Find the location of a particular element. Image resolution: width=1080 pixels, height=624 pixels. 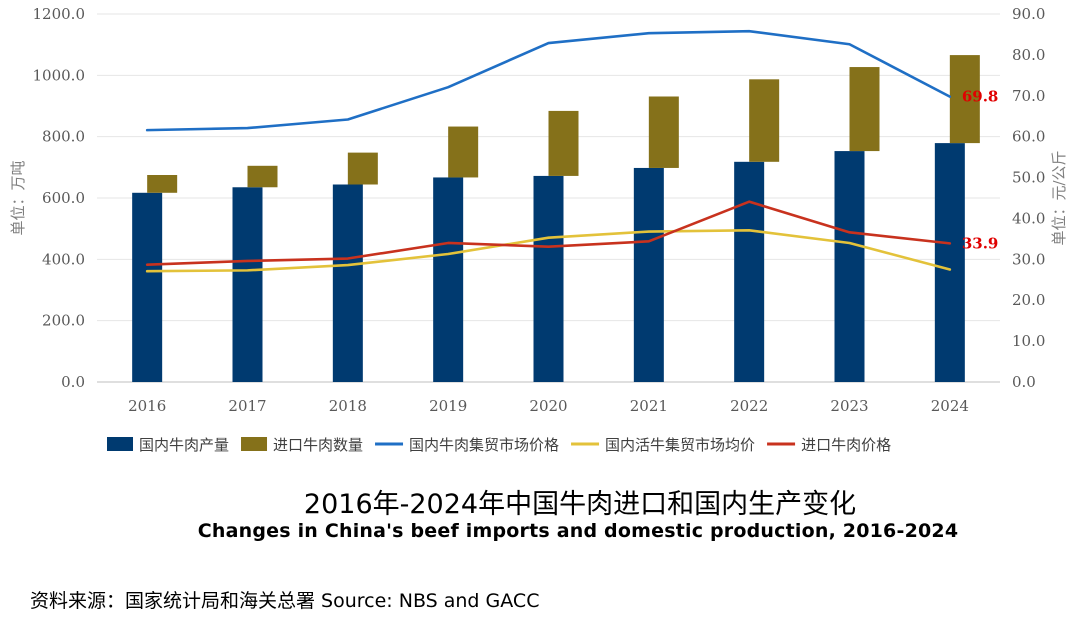

x-tick-label: 2021 is located at coordinates (649, 406).